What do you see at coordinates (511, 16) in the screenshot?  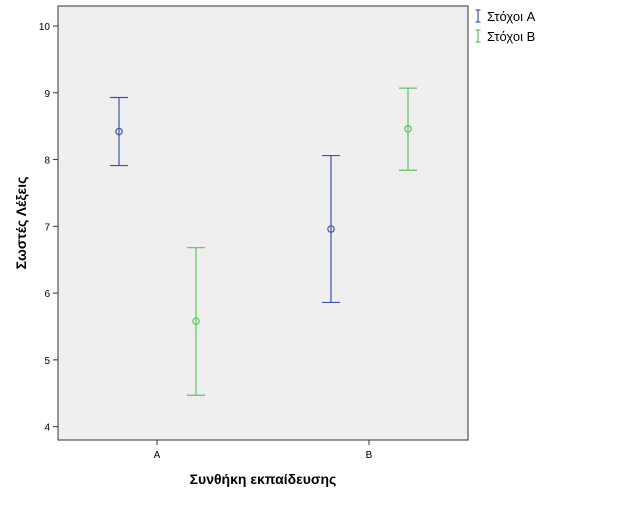 I see `legend-label-1: Στόχοι A` at bounding box center [511, 16].